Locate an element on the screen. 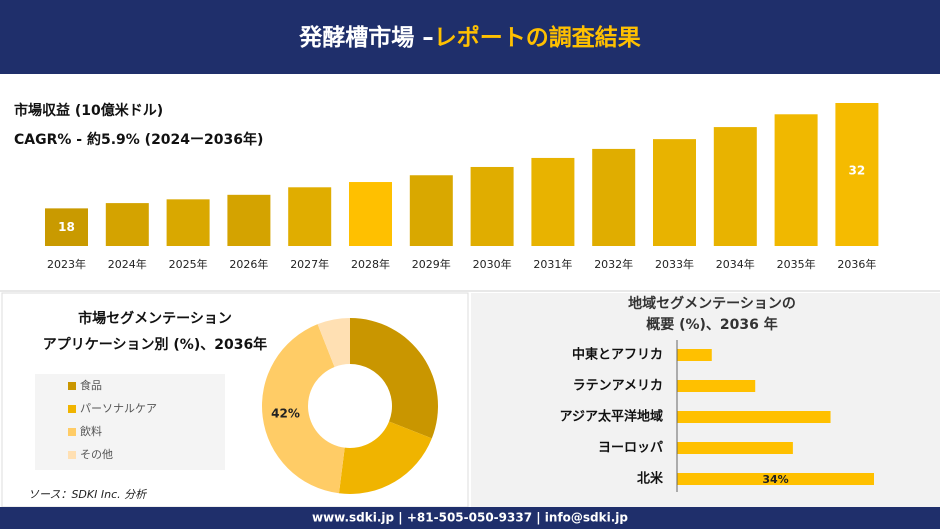 Image resolution: width=940 pixels, height=529 pixels. legend-box is located at coordinates (130, 422).